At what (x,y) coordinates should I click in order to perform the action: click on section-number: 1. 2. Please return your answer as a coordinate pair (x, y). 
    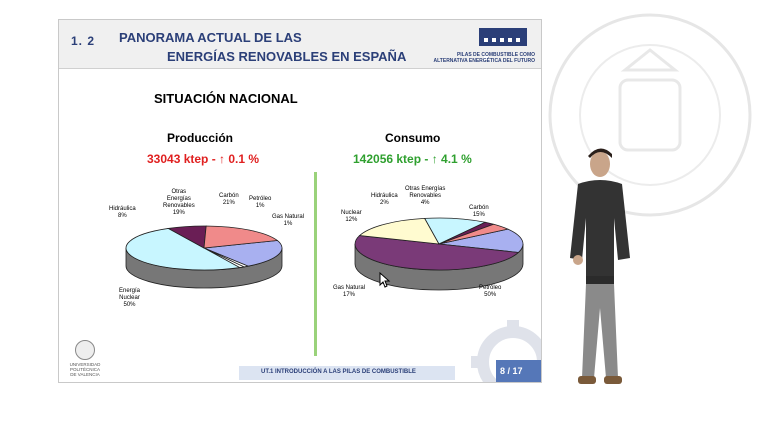
    Looking at the image, I should click on (83, 41).